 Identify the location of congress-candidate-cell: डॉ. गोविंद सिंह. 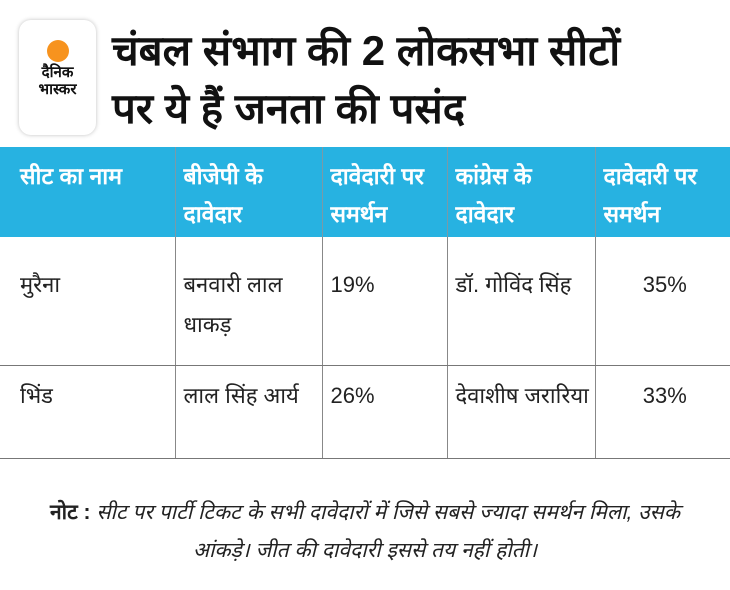
(520, 301).